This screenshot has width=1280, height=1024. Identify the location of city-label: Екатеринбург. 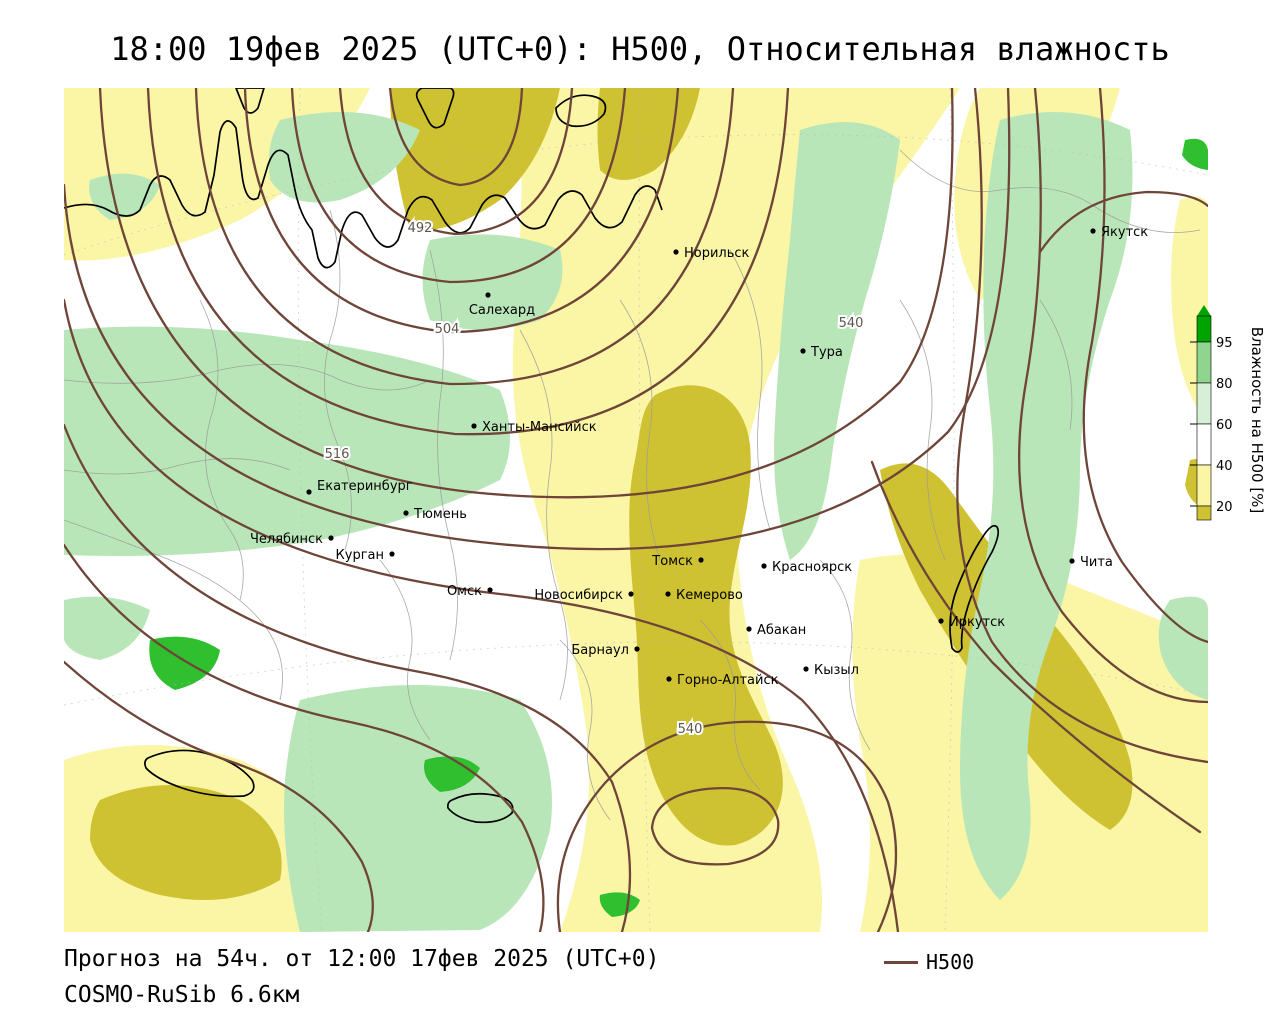
(365, 486).